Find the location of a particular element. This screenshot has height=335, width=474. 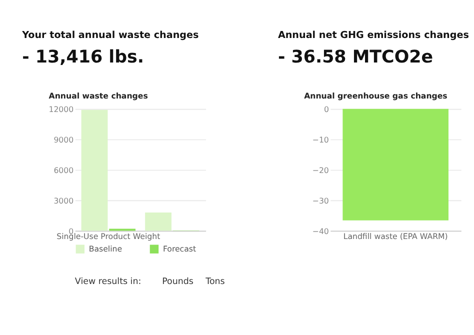

y-tick-label: 9000 is located at coordinates (64, 139).